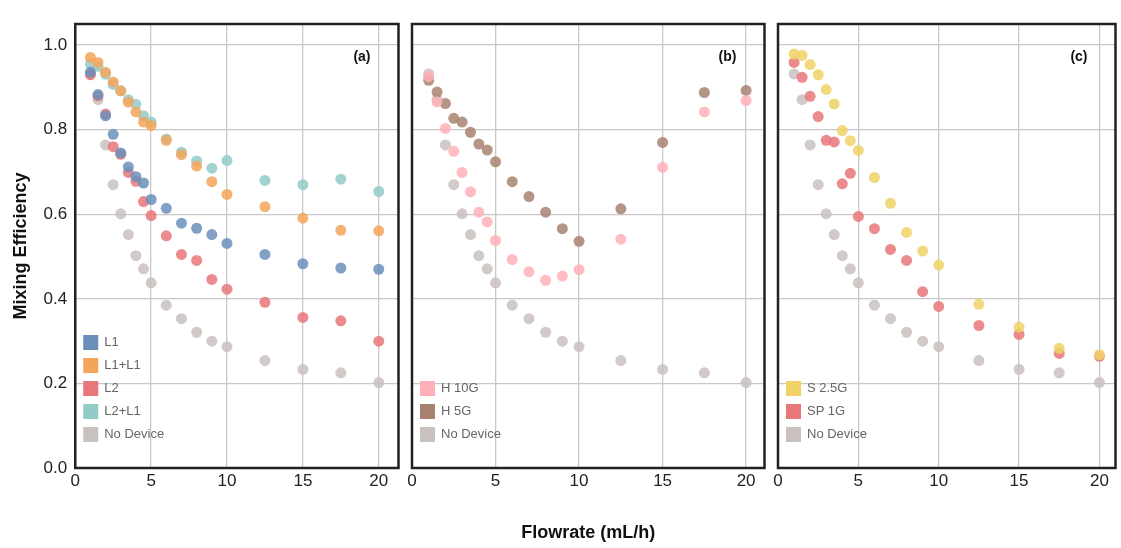 This screenshot has height=548, width=1121. I want to click on annotation: (a), so click(362, 55).